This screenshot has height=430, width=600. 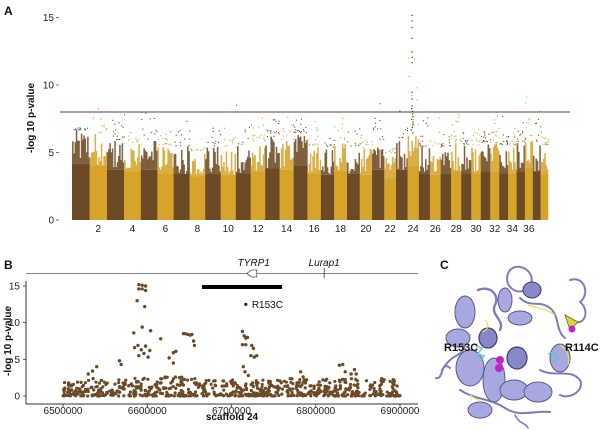 What do you see at coordinates (508, 350) in the screenshot?
I see `protein-helices` at bounding box center [508, 350].